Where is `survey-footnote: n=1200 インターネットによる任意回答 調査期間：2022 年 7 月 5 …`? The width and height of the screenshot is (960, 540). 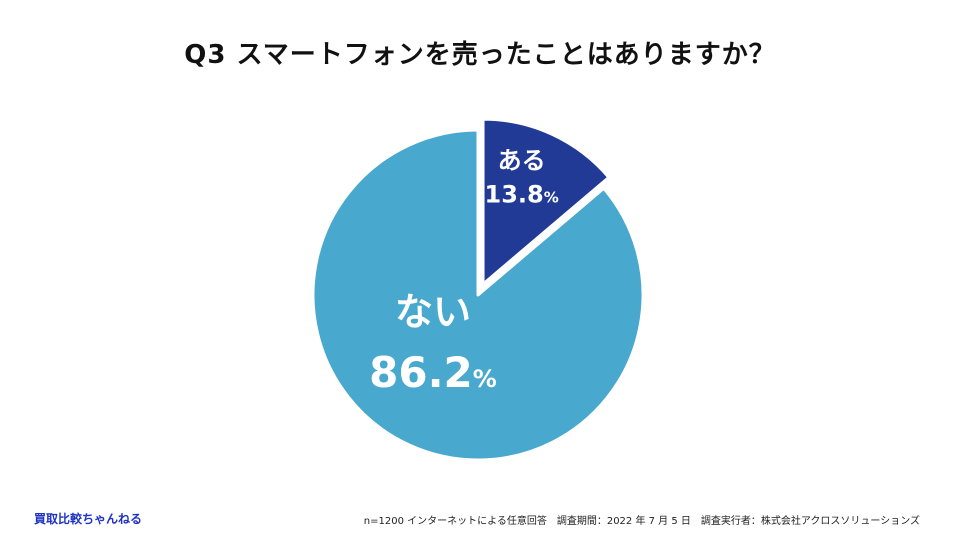 survey-footnote: n=1200 インターネットによる任意回答 調査期間：2022 年 7 月 5 … is located at coordinates (641, 521).